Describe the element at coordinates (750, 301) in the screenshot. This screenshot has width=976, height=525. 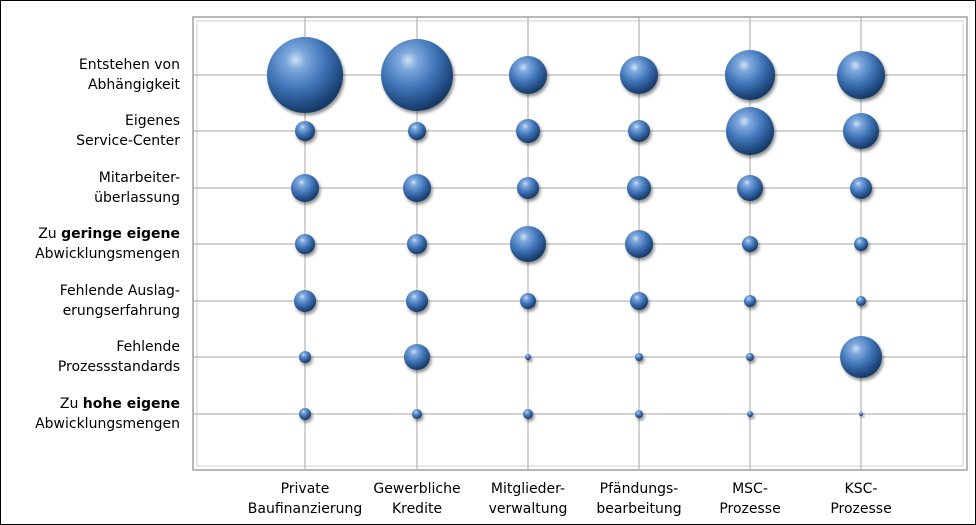
I see `bubble-r5-c5` at that location.